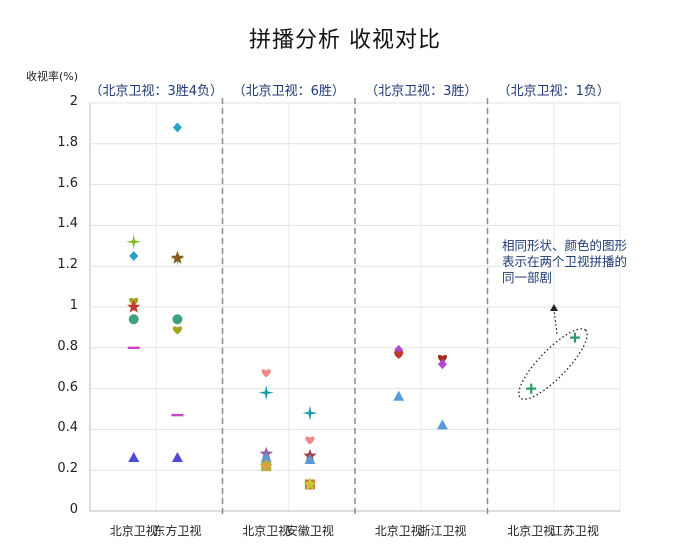 The height and width of the screenshot is (558, 690). What do you see at coordinates (442, 531) in the screenshot?
I see `x-tick-label: 浙江卫视` at bounding box center [442, 531].